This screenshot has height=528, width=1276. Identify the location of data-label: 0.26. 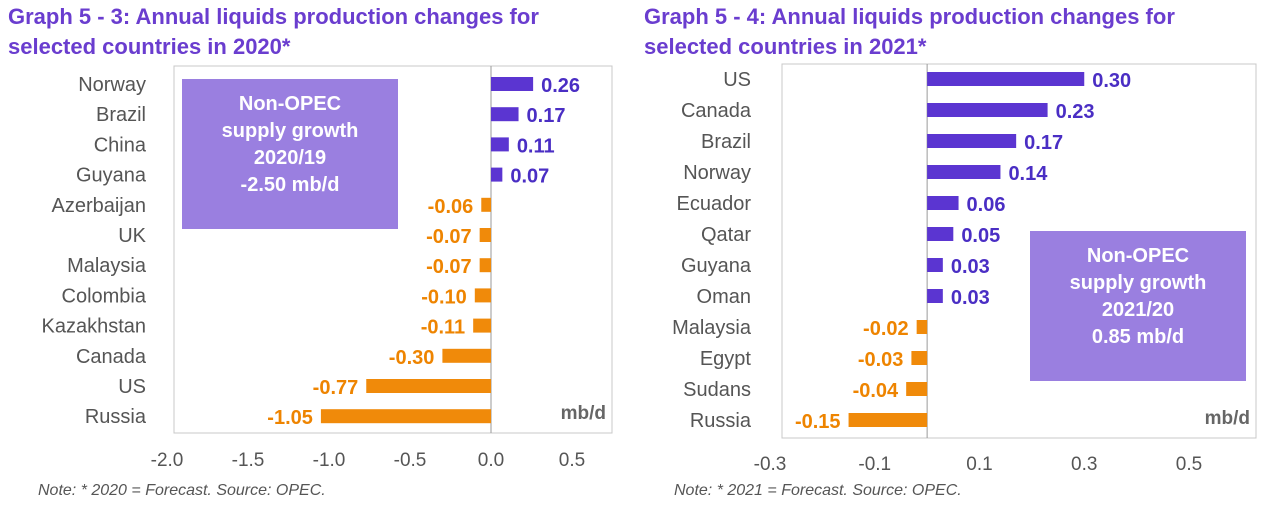
(560, 86).